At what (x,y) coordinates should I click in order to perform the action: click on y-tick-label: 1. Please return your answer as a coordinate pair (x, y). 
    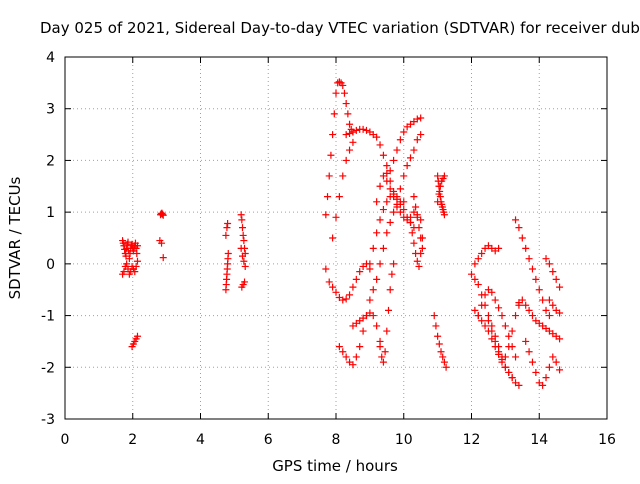
    Looking at the image, I should click on (50, 213).